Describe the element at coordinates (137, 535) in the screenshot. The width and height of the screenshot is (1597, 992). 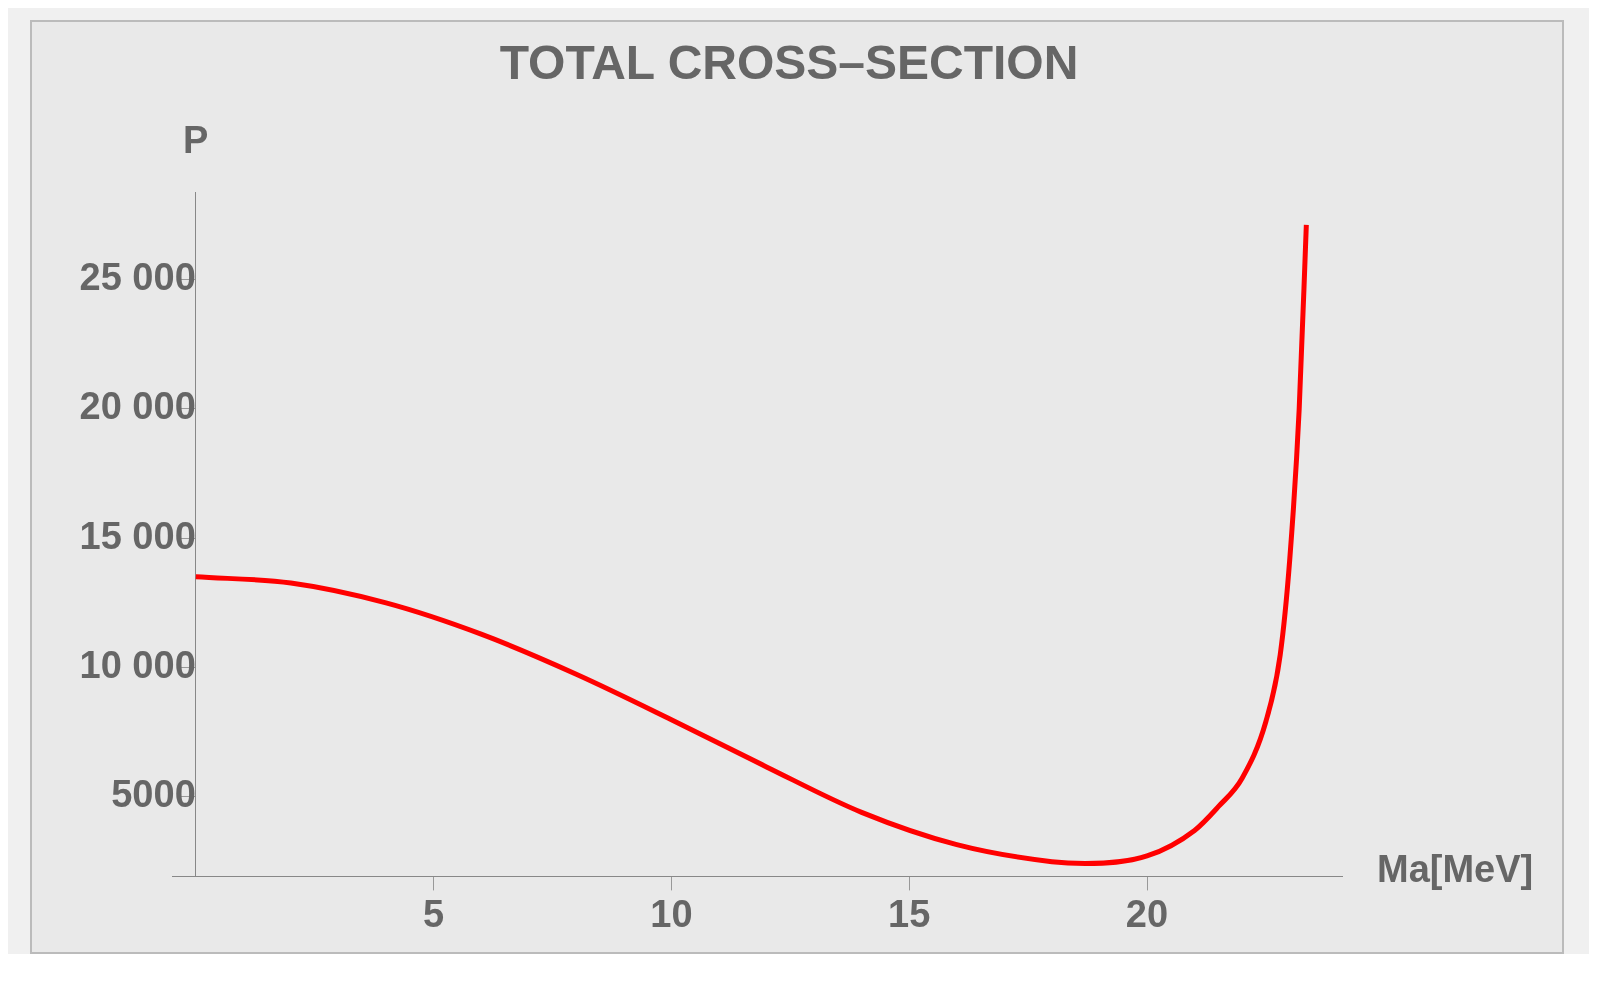
I see `y-tick-label: 15 000` at that location.